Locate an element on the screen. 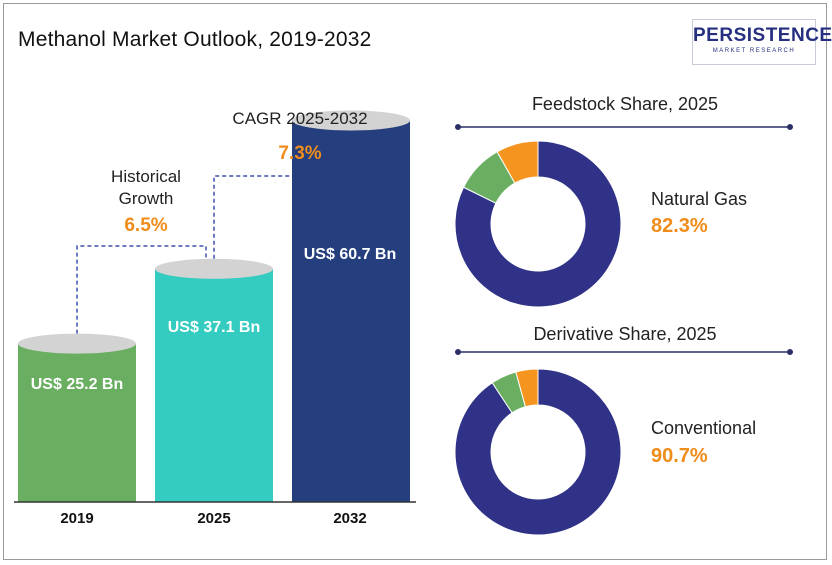 The width and height of the screenshot is (832, 565). feedstock-highlight-label: Natural Gas is located at coordinates (699, 199).